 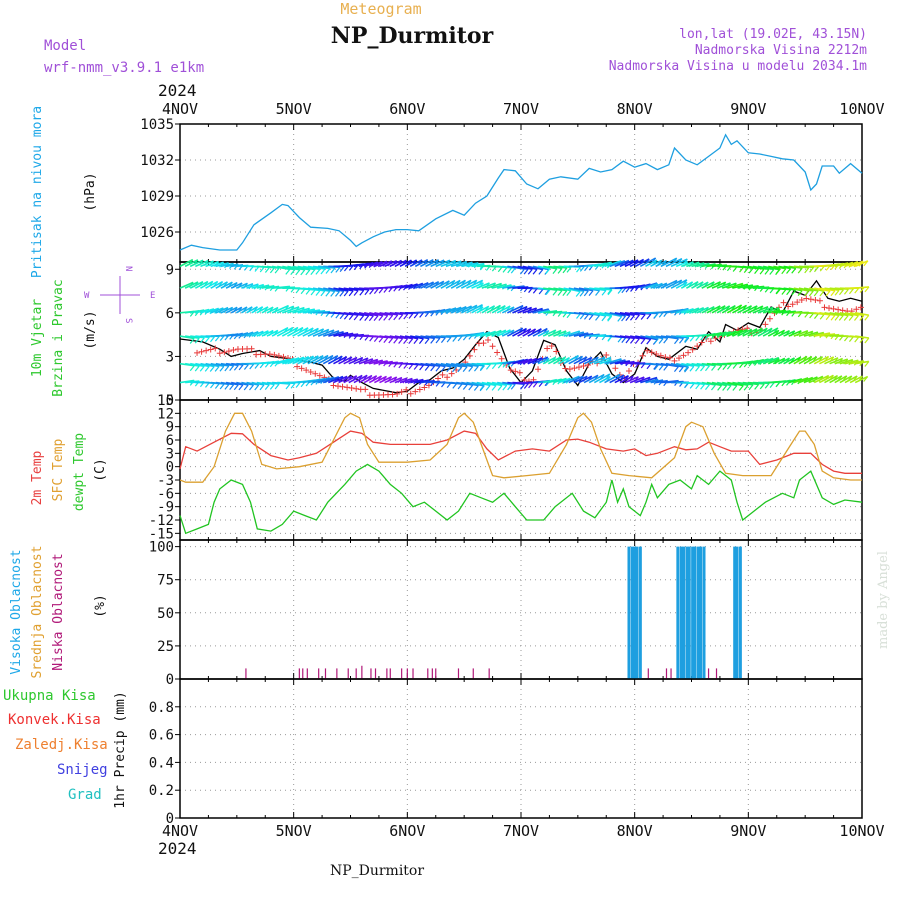 I want to click on cloud-label-low: Niska Oblacnost, so click(x=58, y=611).